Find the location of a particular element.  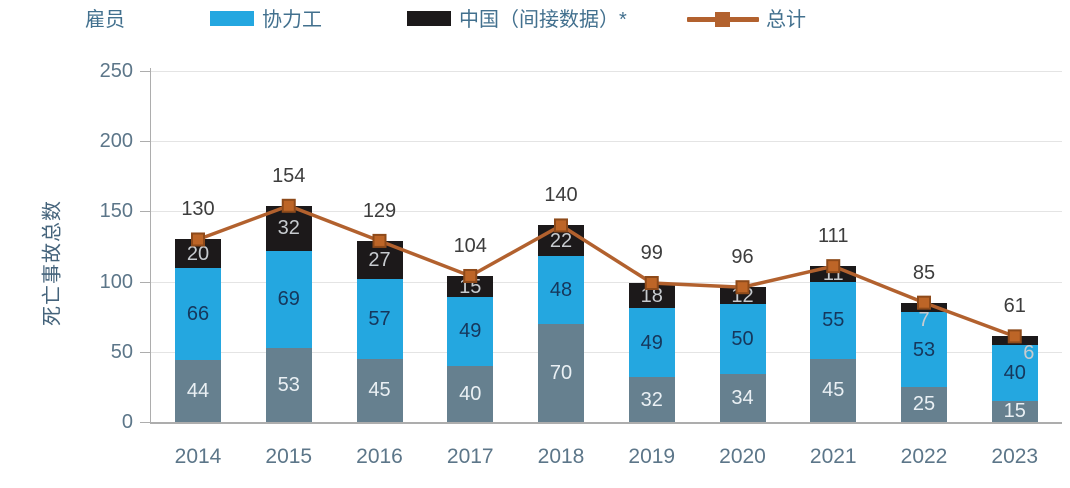

y-tick-label: 250 is located at coordinates (116, 71).